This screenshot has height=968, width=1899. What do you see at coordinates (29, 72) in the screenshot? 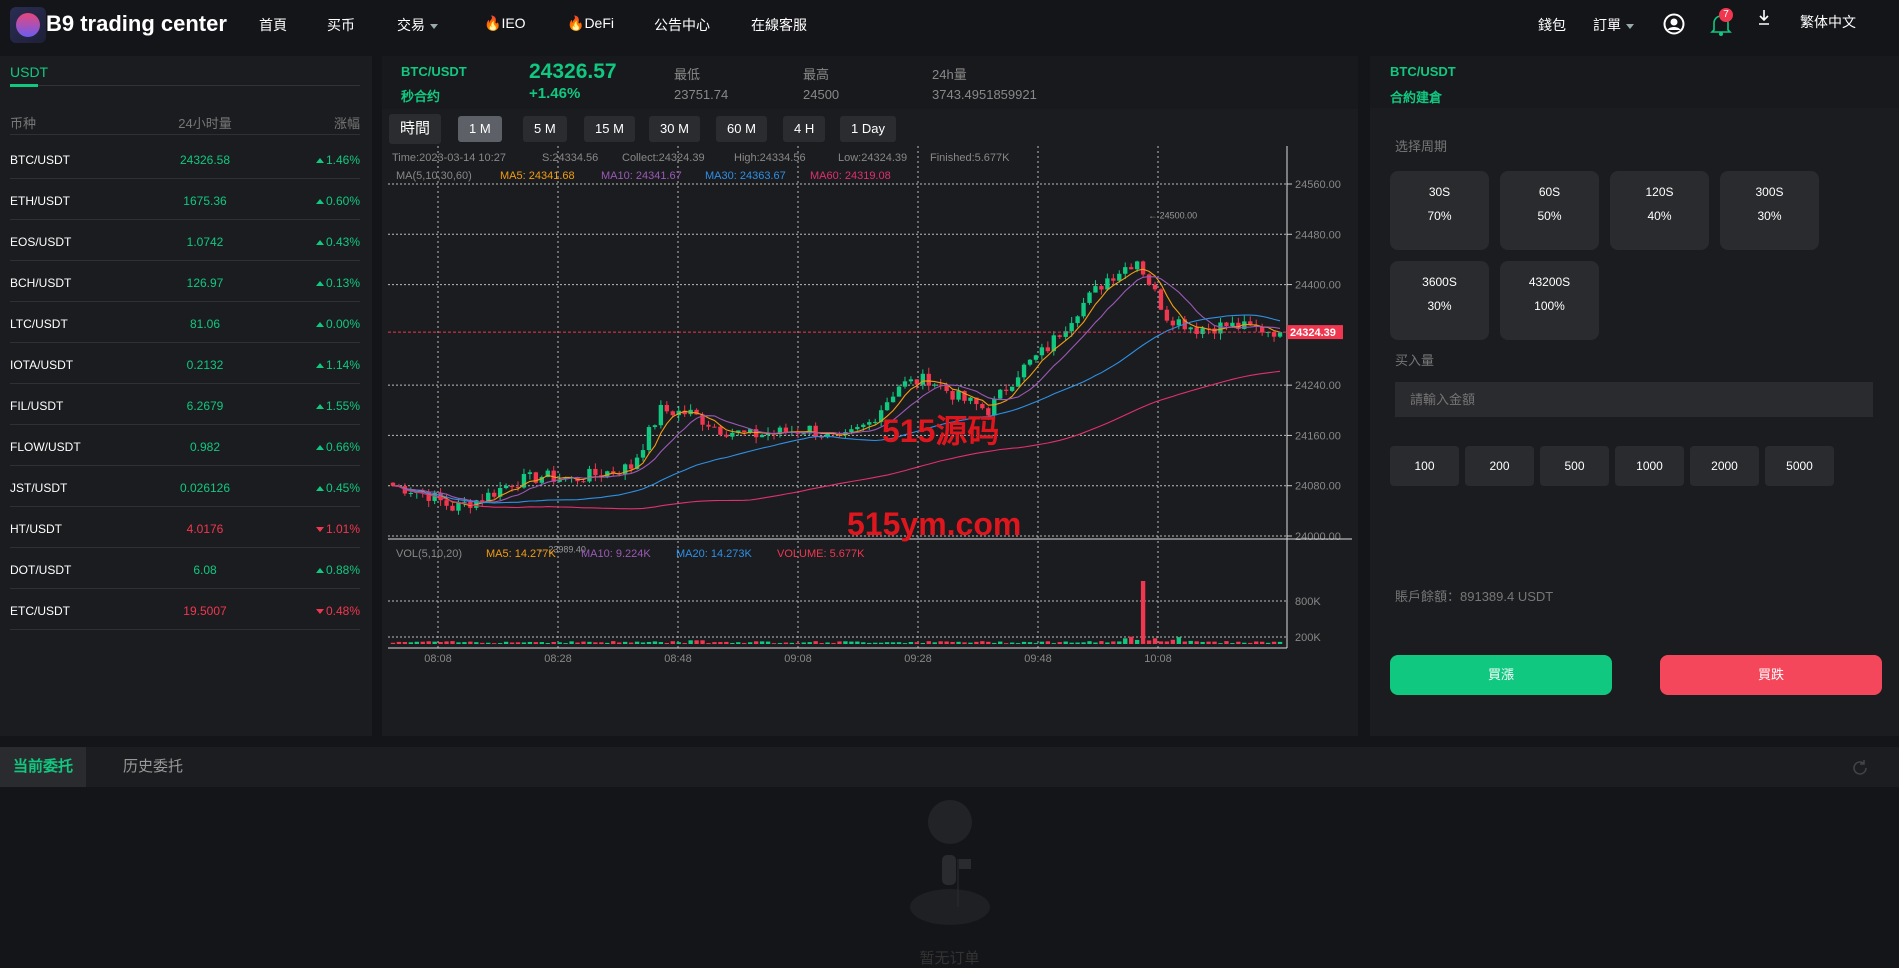
I see `tab-usdt: USDT` at bounding box center [29, 72].